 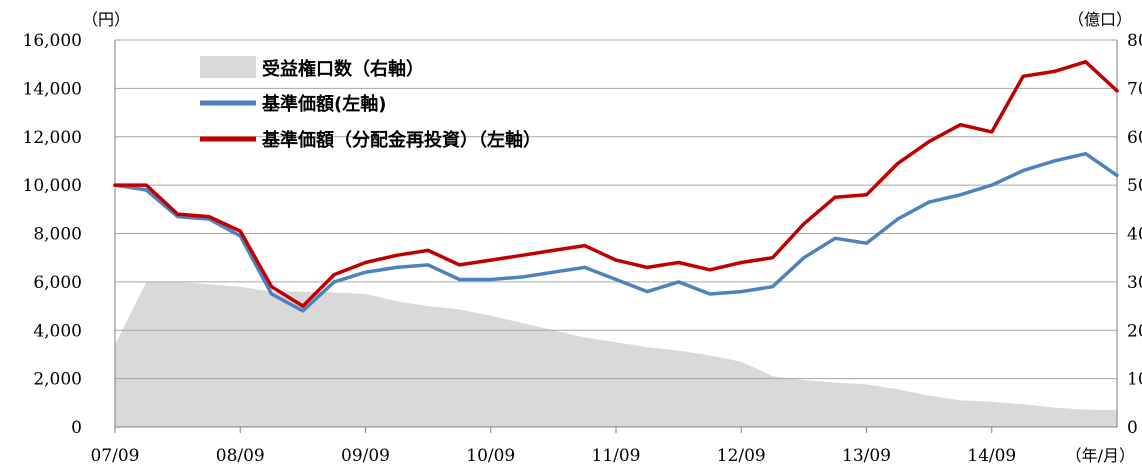 What do you see at coordinates (1134, 331) in the screenshot?
I see `right-tick-label: 20` at bounding box center [1134, 331].